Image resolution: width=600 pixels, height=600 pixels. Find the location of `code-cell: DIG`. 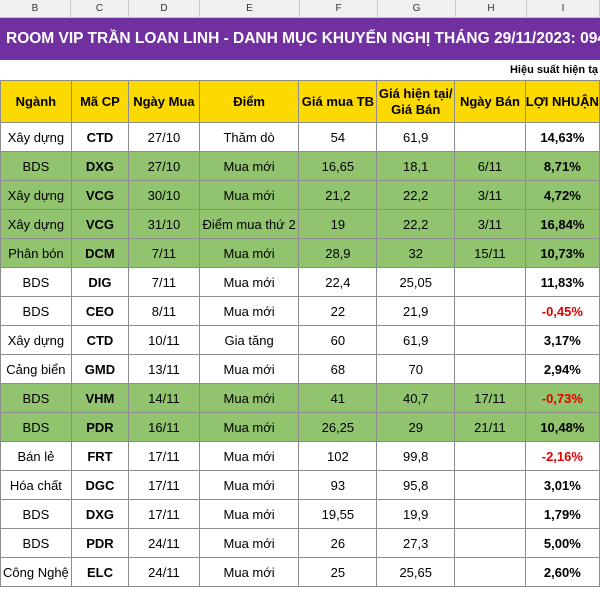

code-cell: DIG is located at coordinates (100, 282).